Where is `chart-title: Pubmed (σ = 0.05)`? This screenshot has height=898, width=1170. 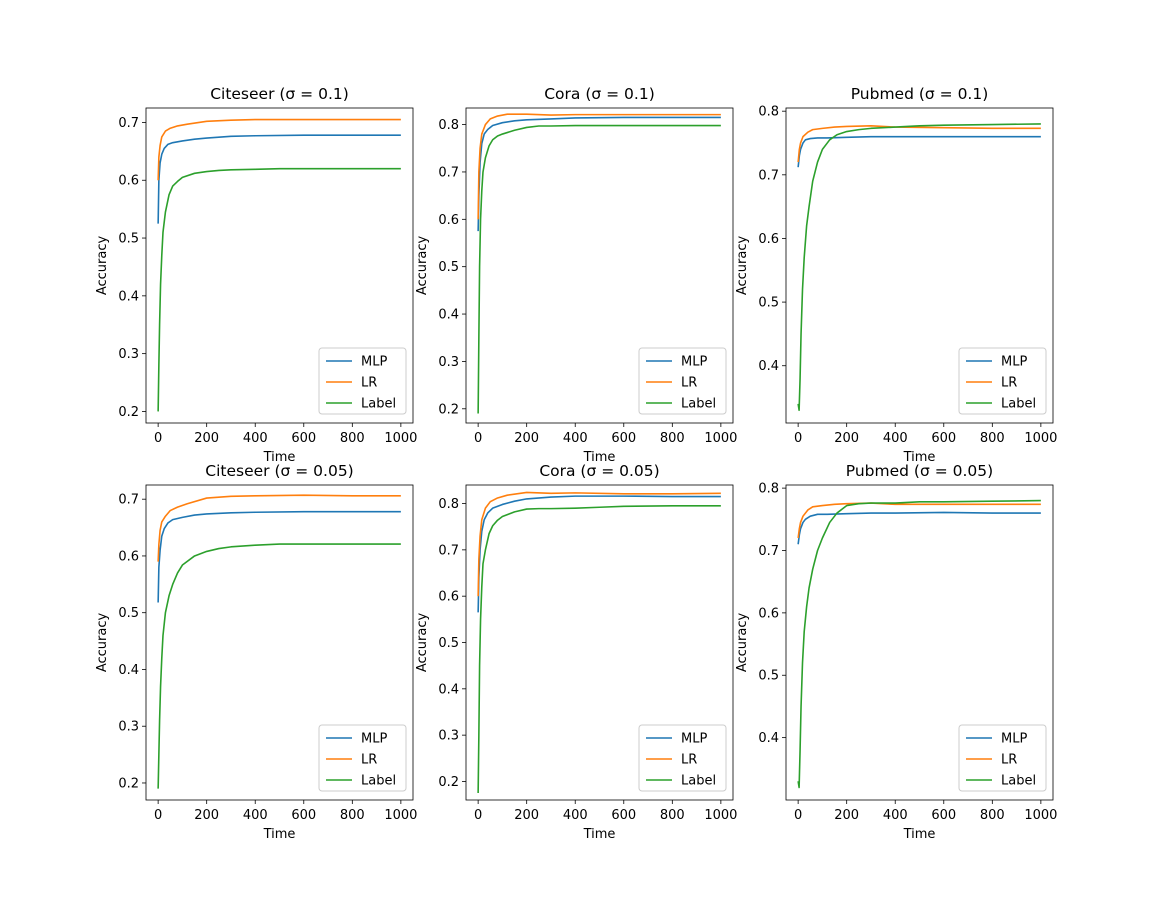 chart-title: Pubmed (σ = 0.05) is located at coordinates (919, 471).